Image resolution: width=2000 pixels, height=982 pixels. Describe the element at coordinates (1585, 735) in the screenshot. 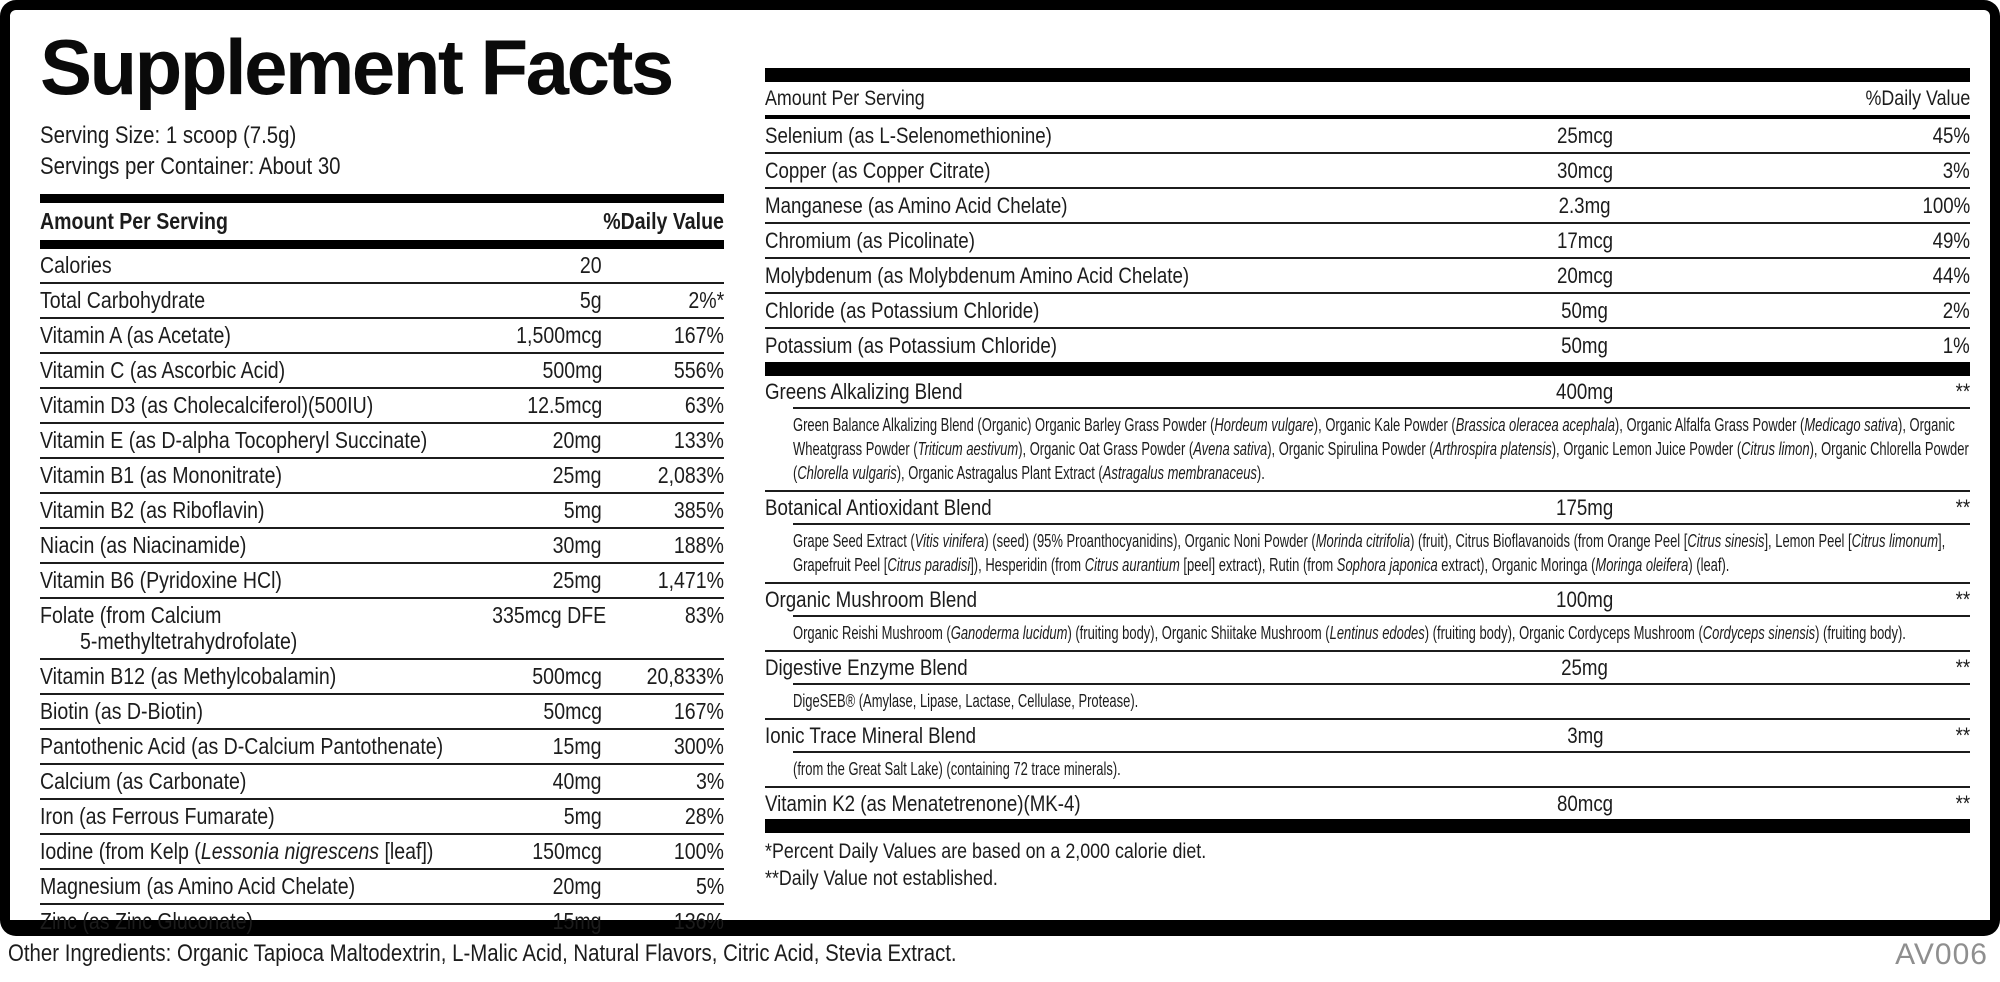

I see `blend-amount: 3mg` at that location.